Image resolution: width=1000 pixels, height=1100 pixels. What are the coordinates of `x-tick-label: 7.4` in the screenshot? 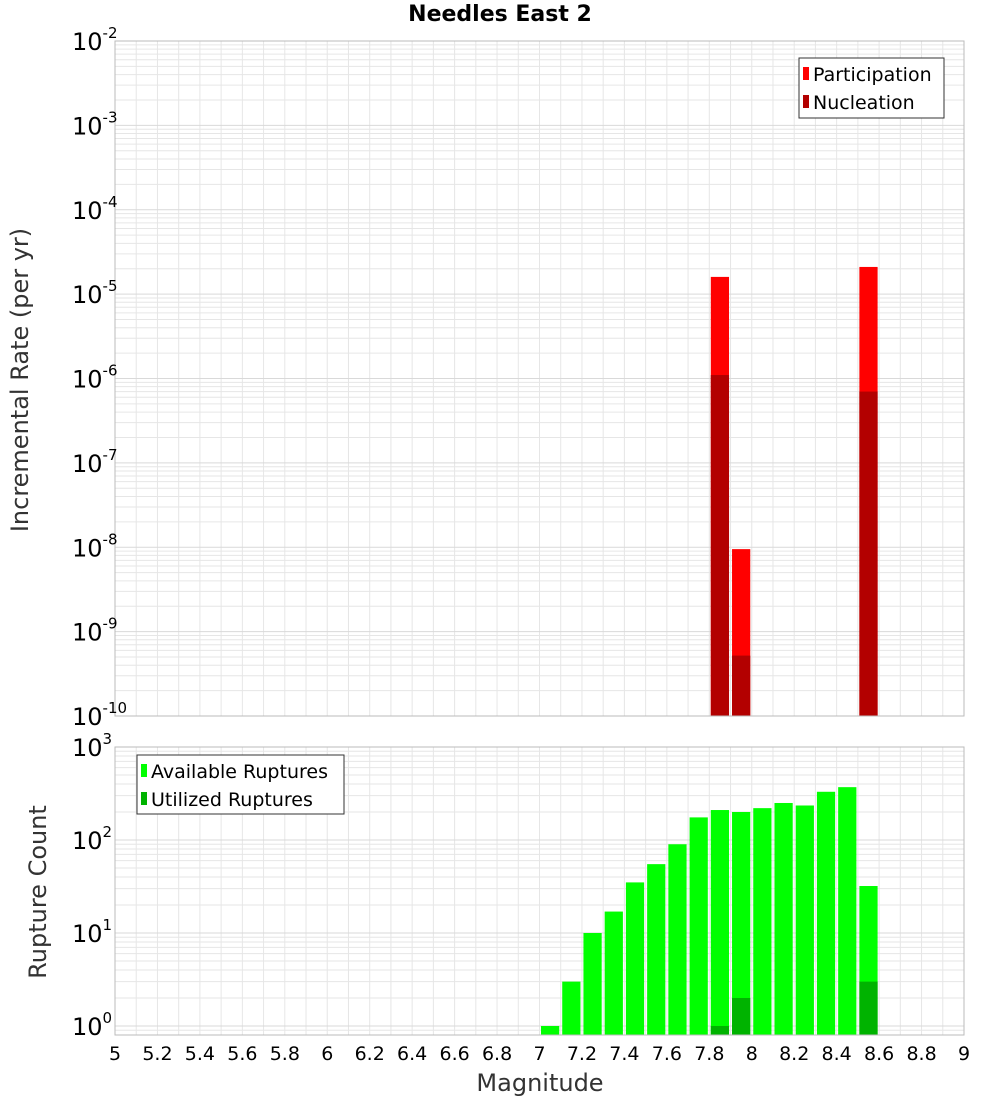 It's located at (624, 1054).